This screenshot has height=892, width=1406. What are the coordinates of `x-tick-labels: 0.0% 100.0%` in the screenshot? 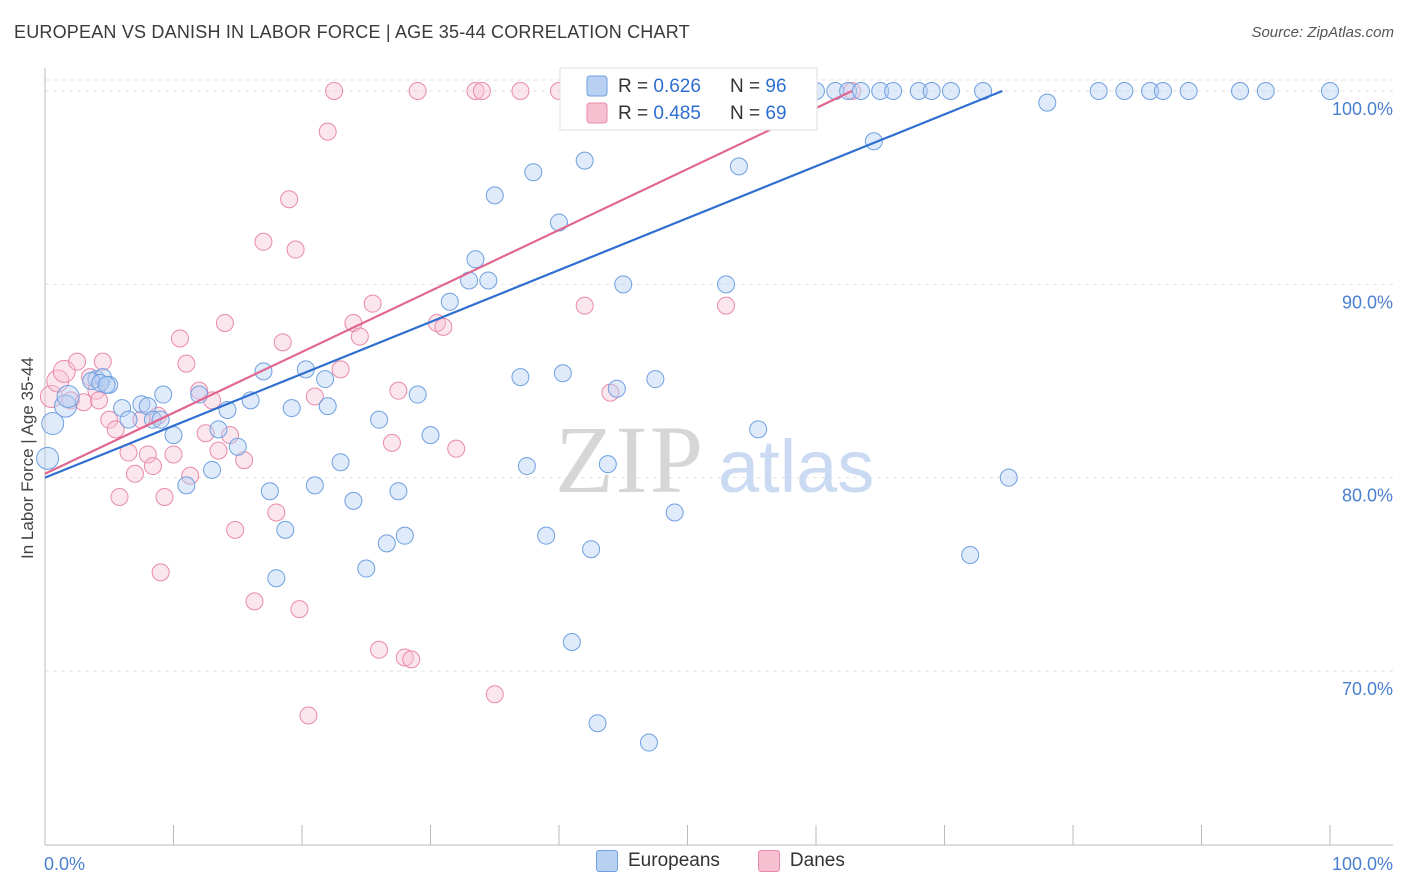 It's located at (718, 864).